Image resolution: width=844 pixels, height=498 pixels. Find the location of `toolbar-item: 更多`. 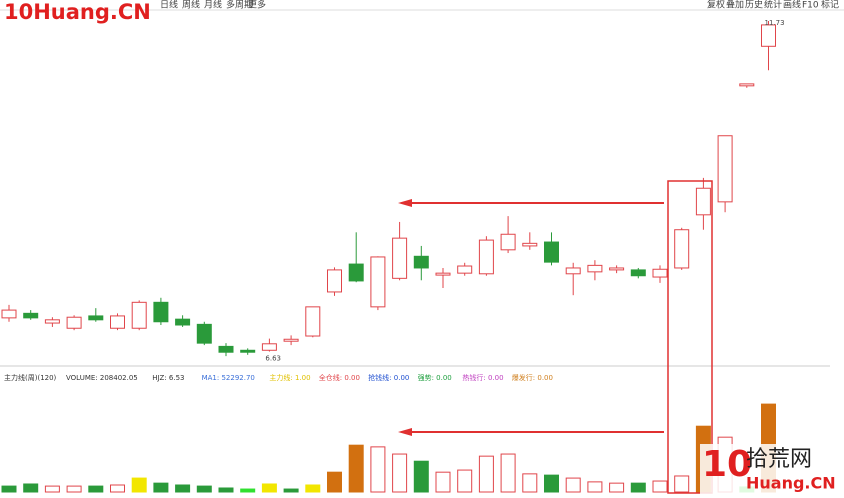

toolbar-item: 更多 is located at coordinates (257, 5).